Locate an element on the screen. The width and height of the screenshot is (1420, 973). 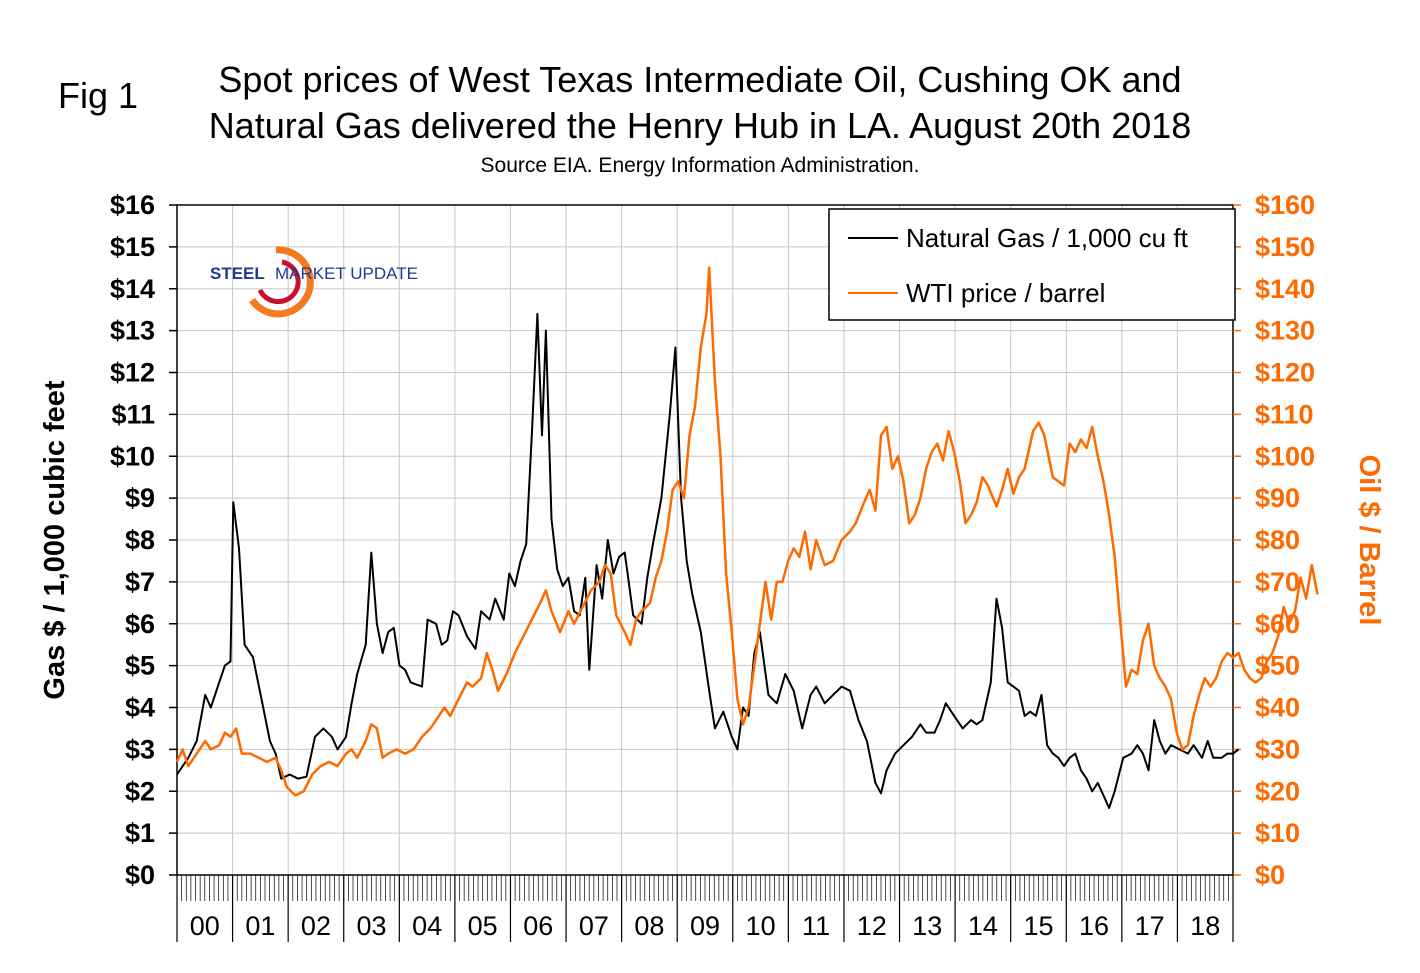
x-year-label: 08 is located at coordinates (649, 926).